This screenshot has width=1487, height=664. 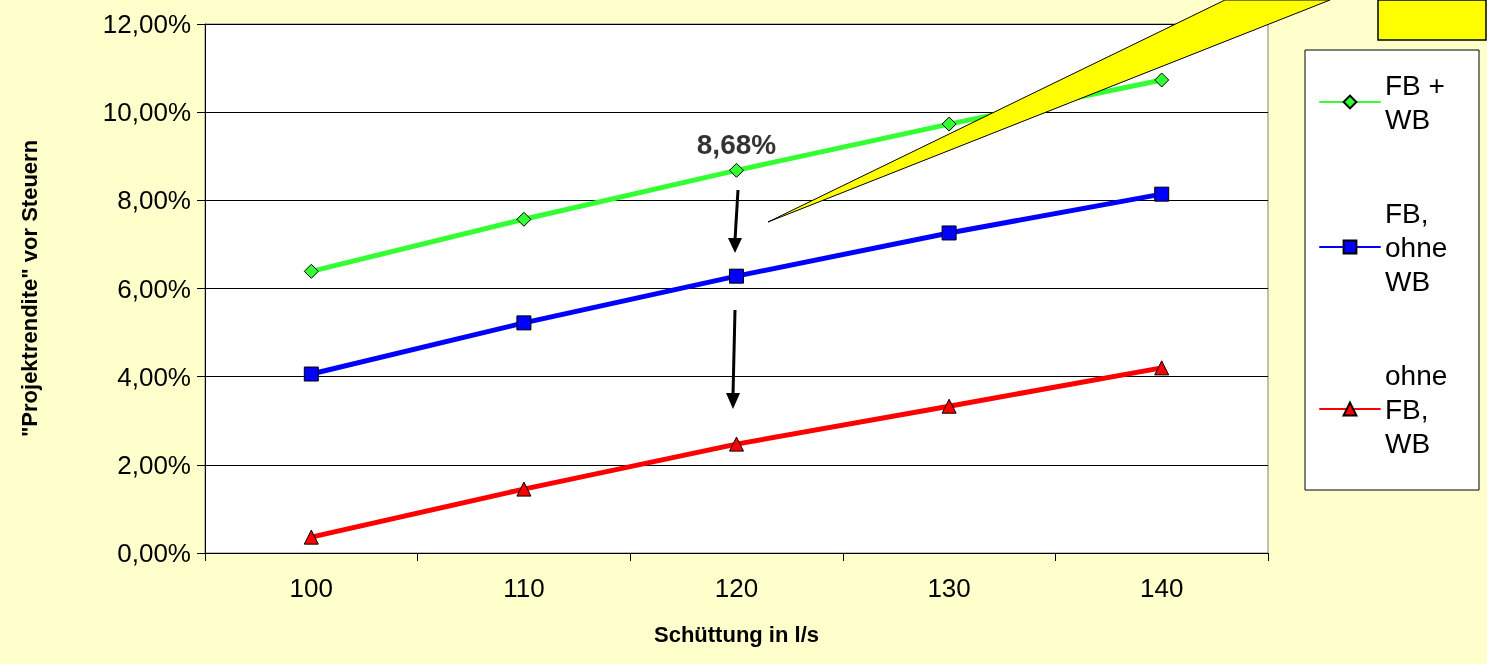 I want to click on y-tick-label: 12,00%, so click(x=146, y=24).